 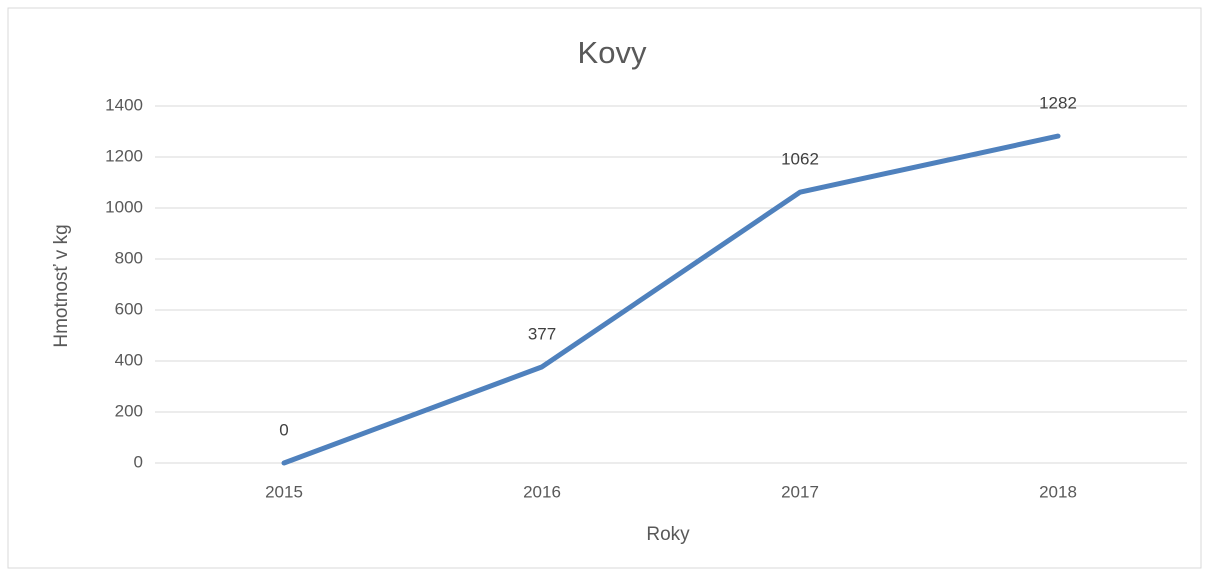 I want to click on y-tick-label: 1200, so click(x=124, y=155).